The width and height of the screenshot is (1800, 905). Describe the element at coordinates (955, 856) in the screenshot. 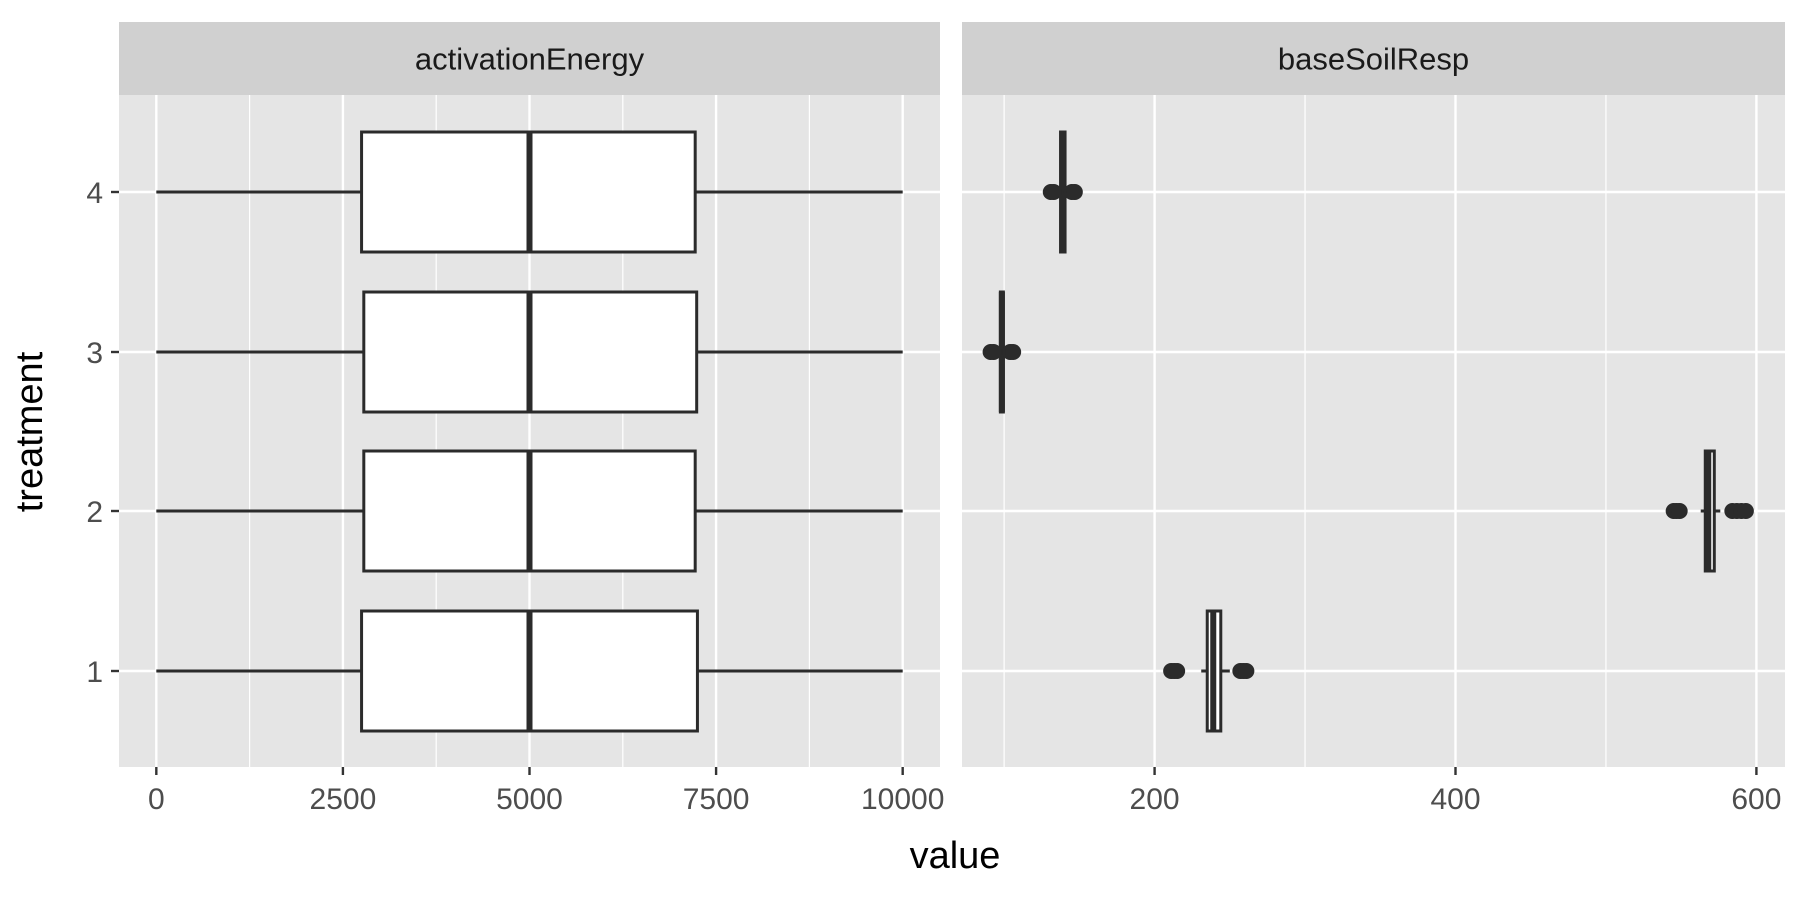

I see `x-axis-title: value` at that location.